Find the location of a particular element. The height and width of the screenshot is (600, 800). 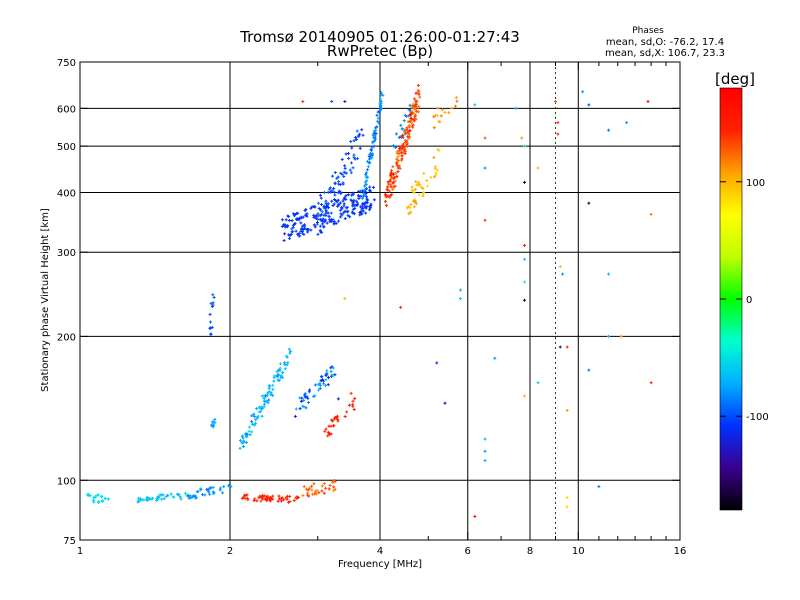

x-tick-label: 1 is located at coordinates (80, 551).